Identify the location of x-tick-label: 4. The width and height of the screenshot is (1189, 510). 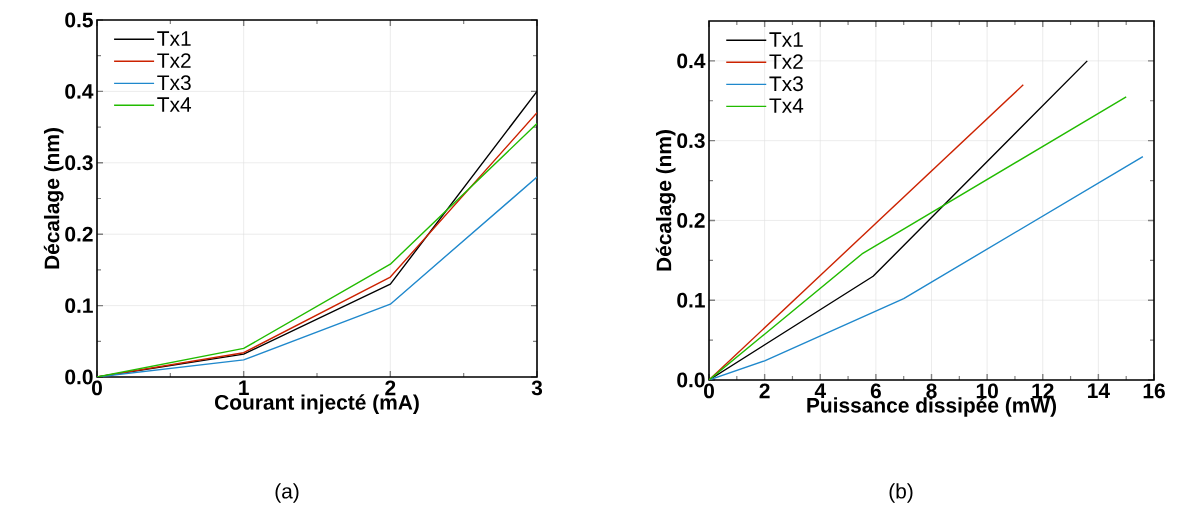
(820, 390).